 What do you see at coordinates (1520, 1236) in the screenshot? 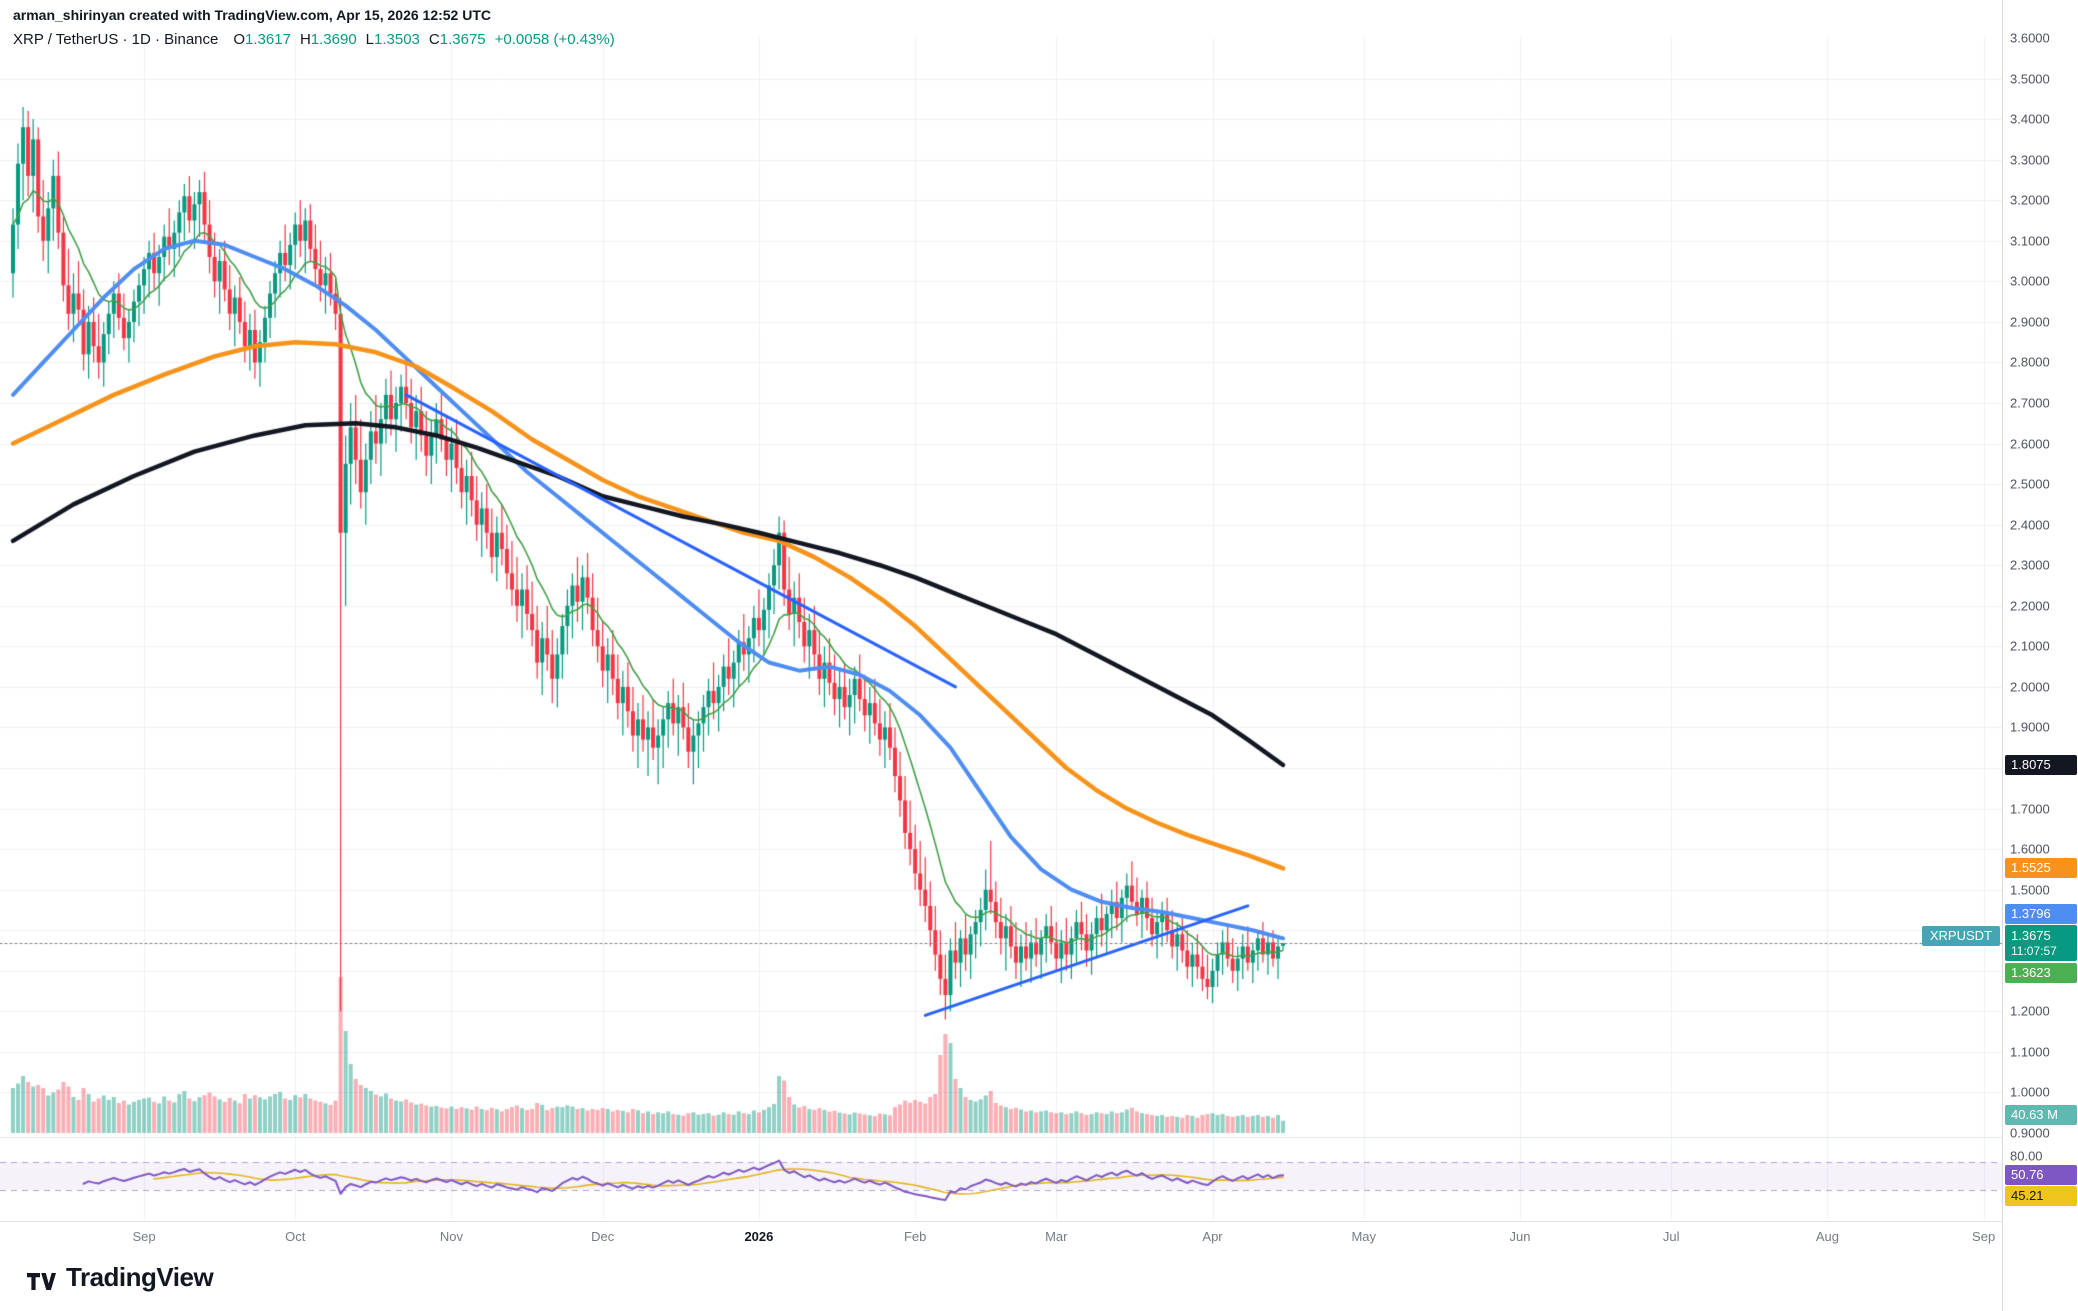
I see `time-tick-label: Jun` at bounding box center [1520, 1236].